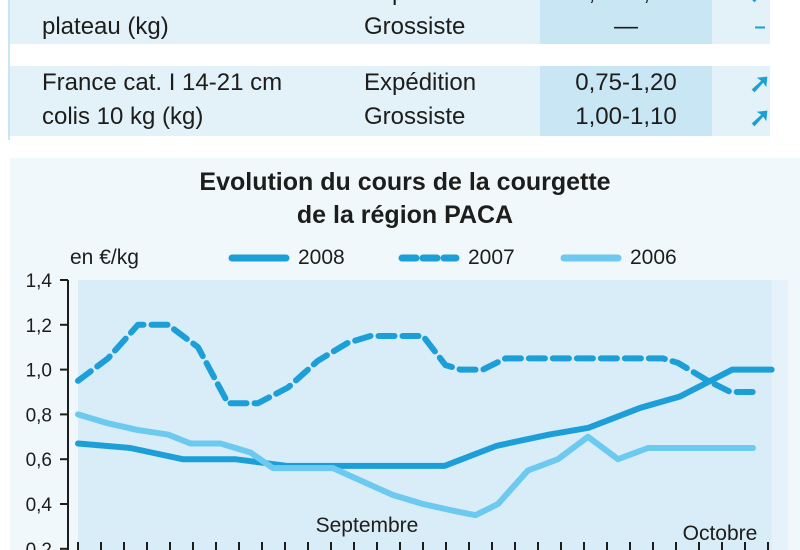  Describe the element at coordinates (39, 545) in the screenshot. I see `y-tick-label: 0,2` at that location.